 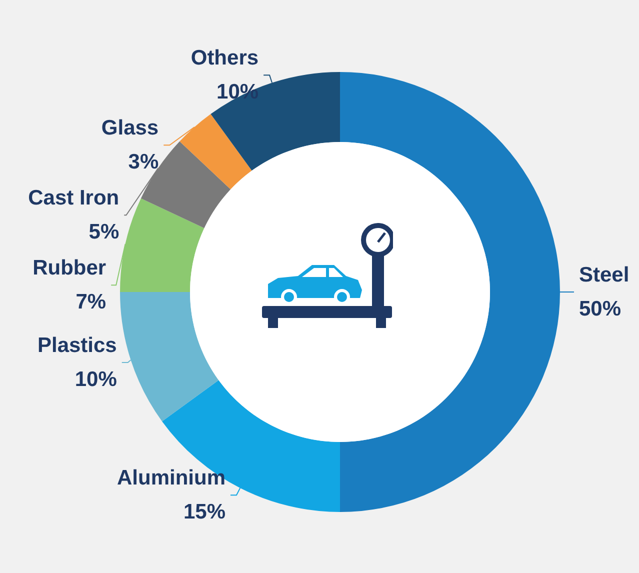 I want to click on slice-label: Plastics, so click(x=77, y=345).